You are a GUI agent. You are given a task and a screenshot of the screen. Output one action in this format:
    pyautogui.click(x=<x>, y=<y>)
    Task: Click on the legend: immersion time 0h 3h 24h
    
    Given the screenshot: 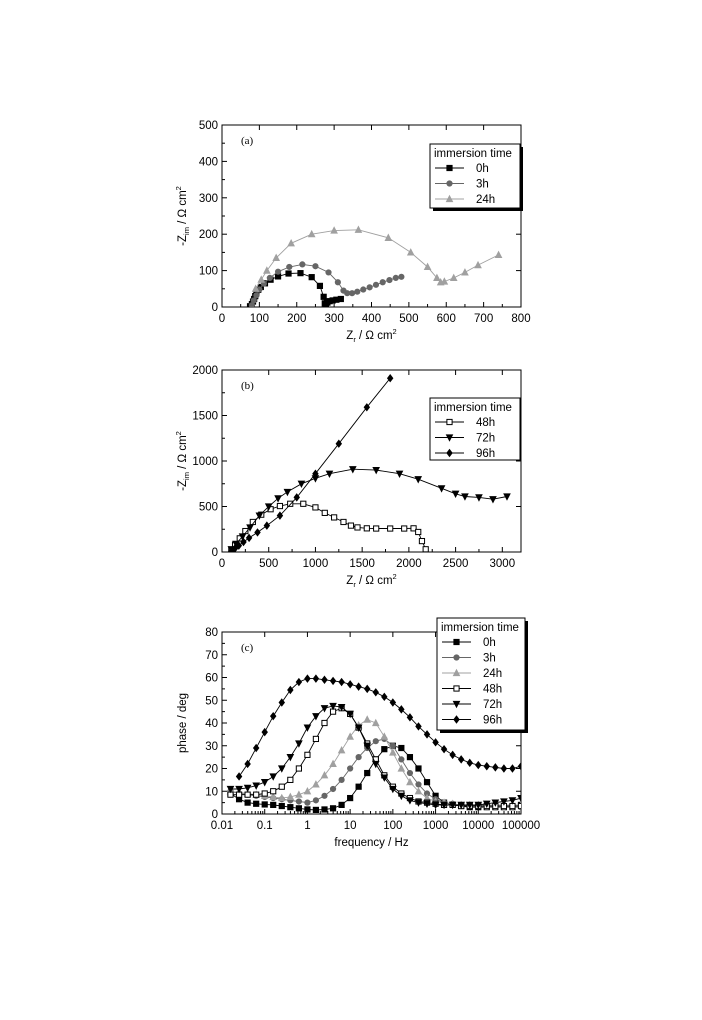 What is the action you would take?
    pyautogui.click(x=476, y=177)
    